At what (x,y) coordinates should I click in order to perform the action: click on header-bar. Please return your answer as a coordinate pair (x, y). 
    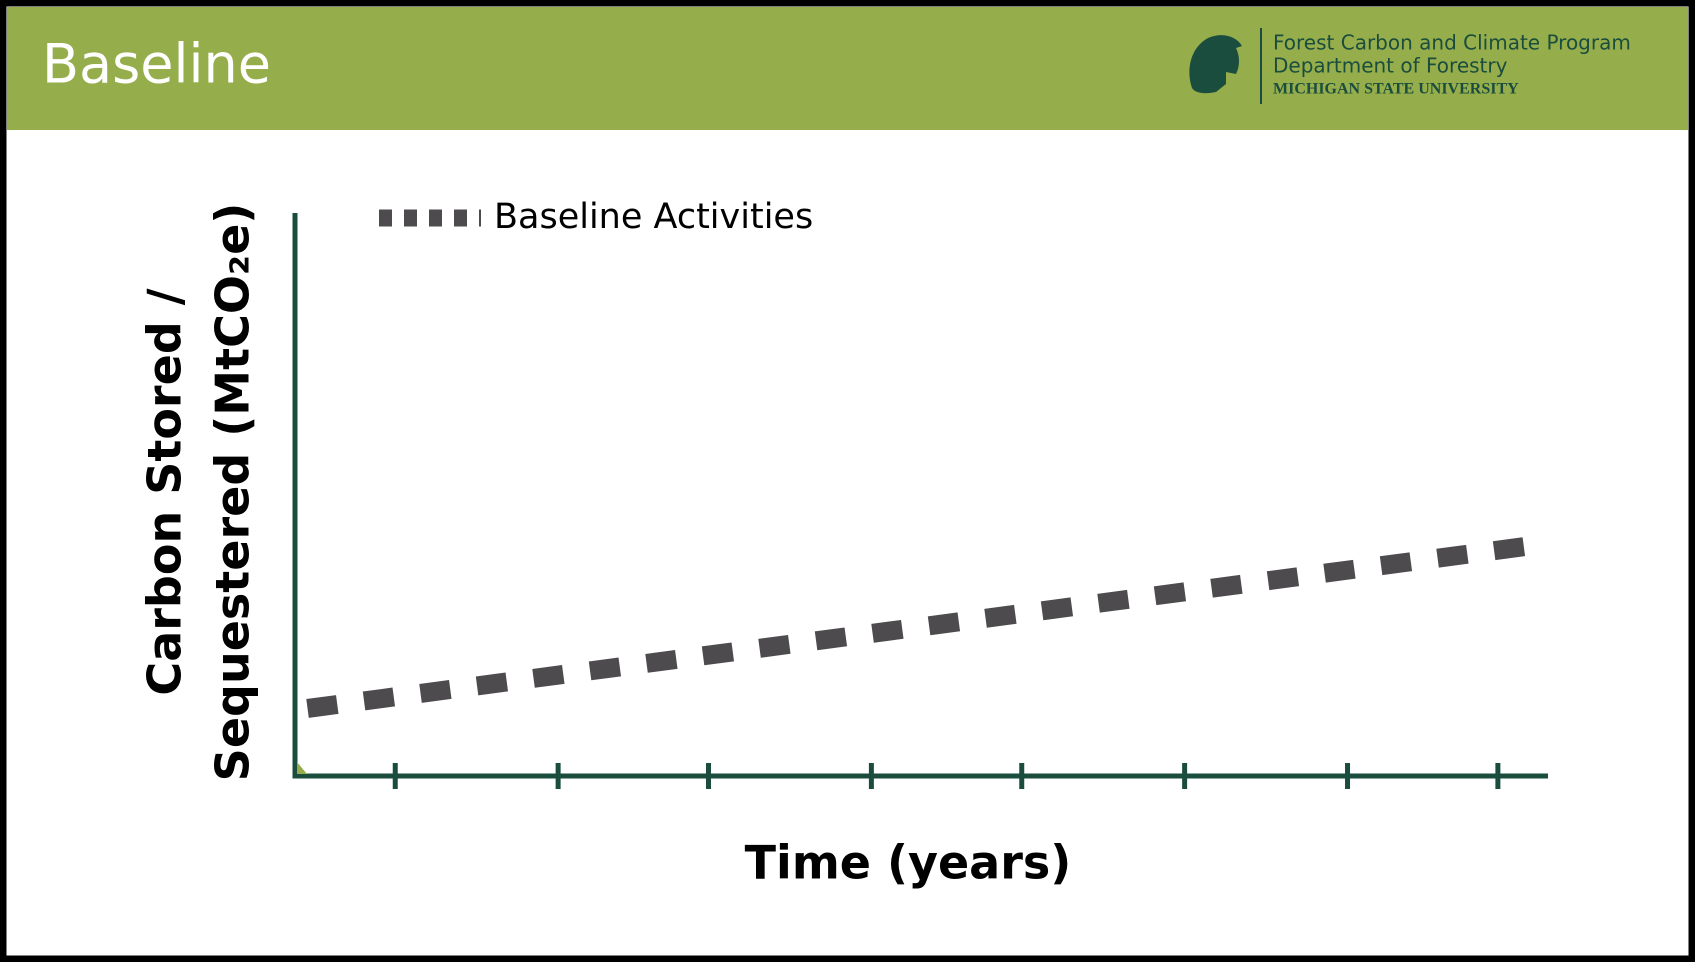
    Looking at the image, I should click on (847, 68).